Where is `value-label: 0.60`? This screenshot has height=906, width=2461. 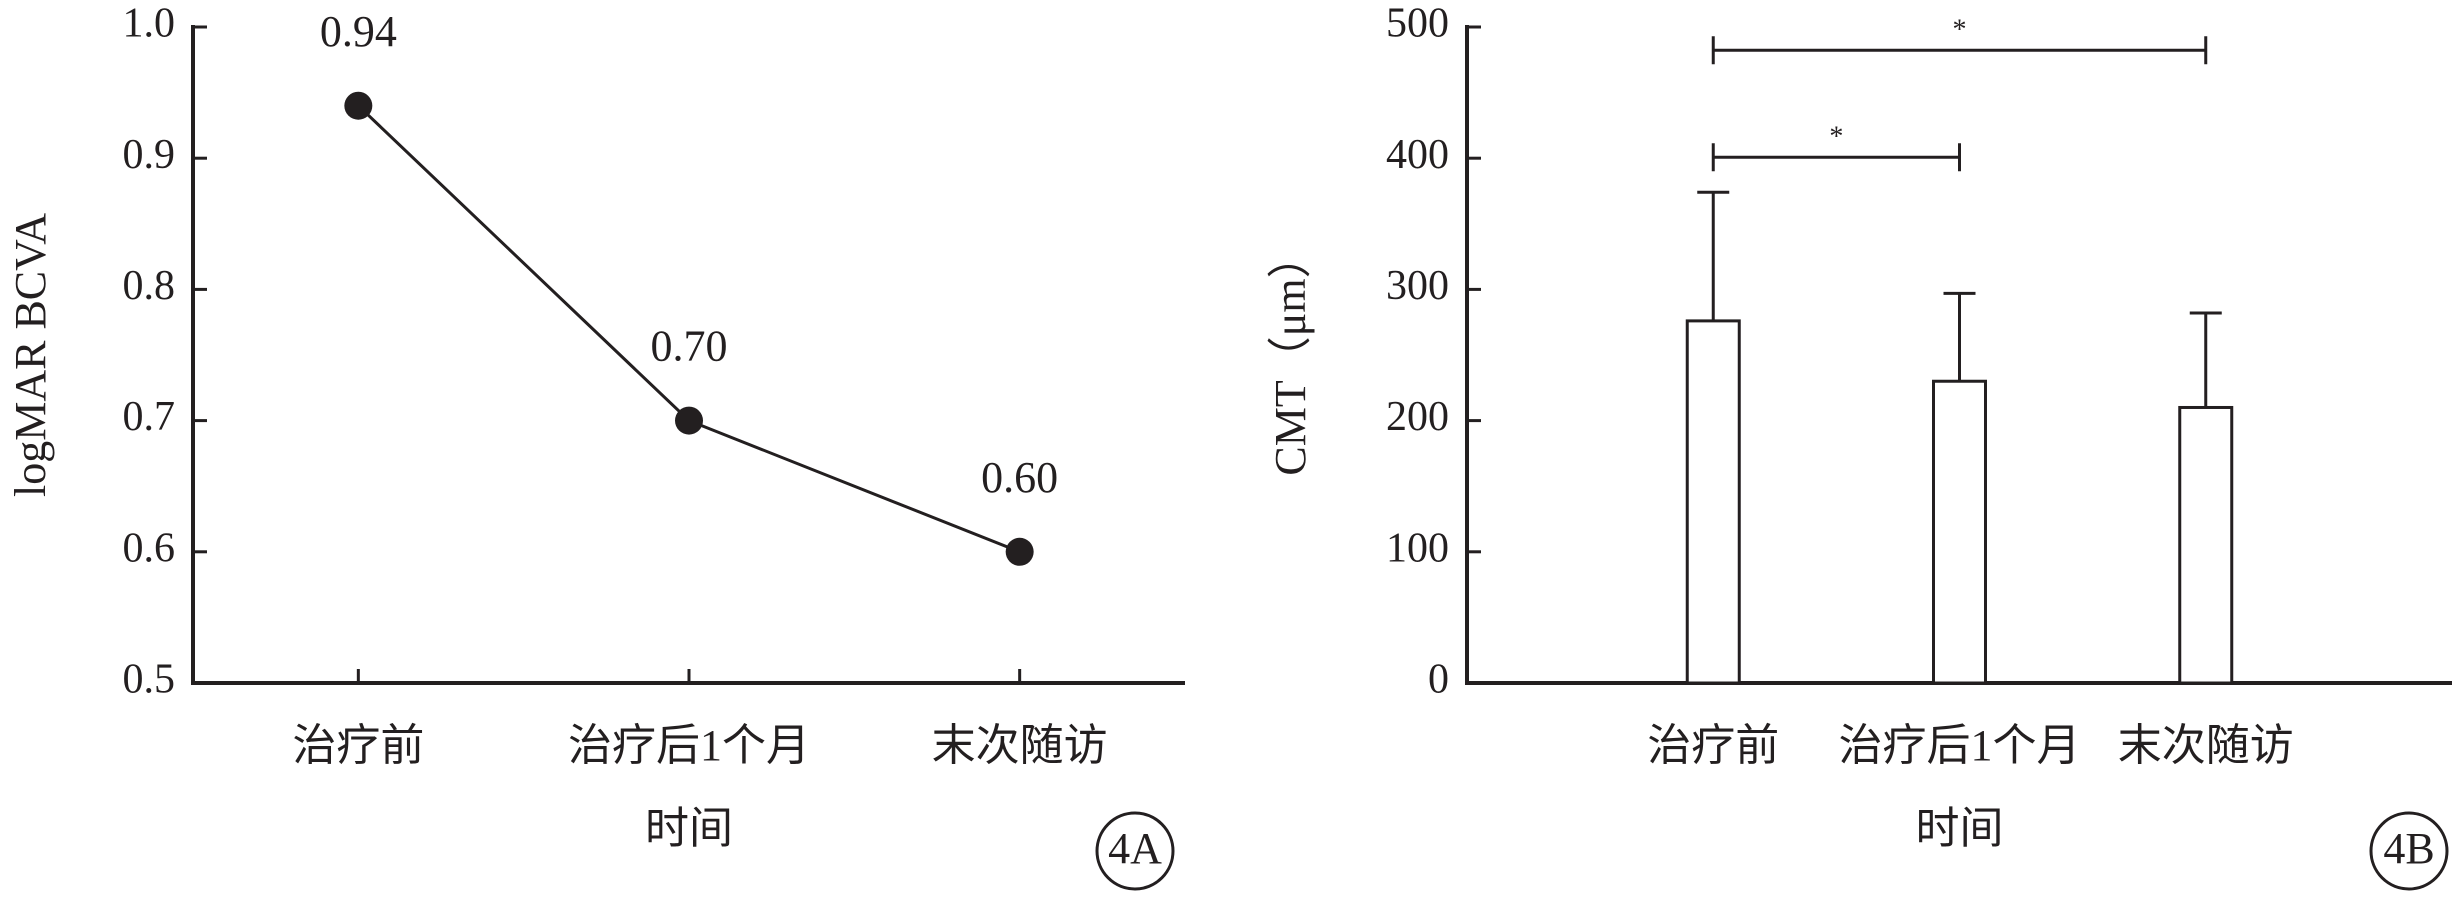
value-label: 0.60 is located at coordinates (1019, 477).